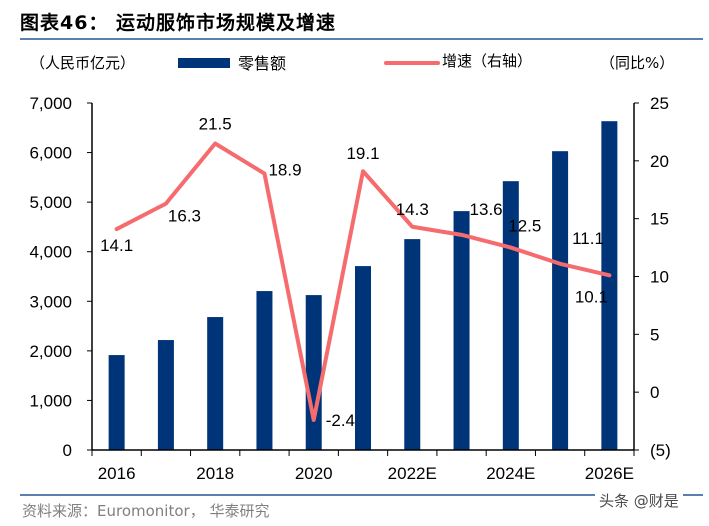 The height and width of the screenshot is (526, 709). What do you see at coordinates (313, 372) in the screenshot?
I see `bar-2020` at bounding box center [313, 372].